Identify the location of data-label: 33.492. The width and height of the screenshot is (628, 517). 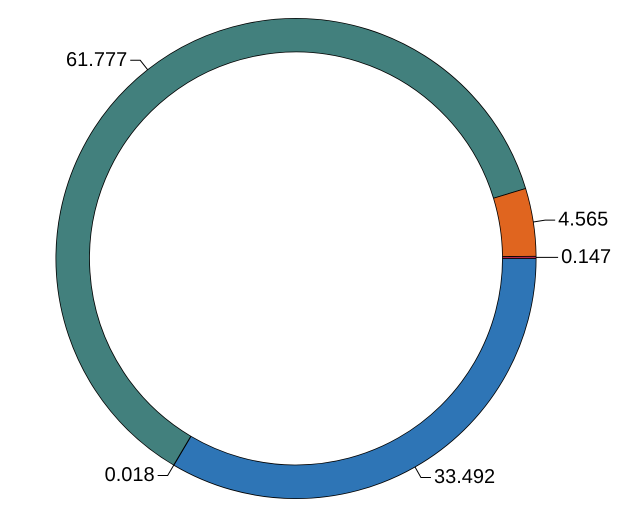
(465, 477).